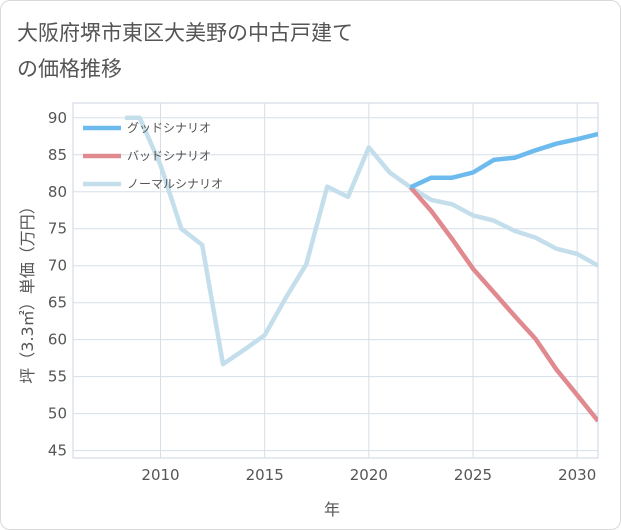  I want to click on y-axis-label: 坪（3.3㎡）単価（万円）, so click(27, 290).